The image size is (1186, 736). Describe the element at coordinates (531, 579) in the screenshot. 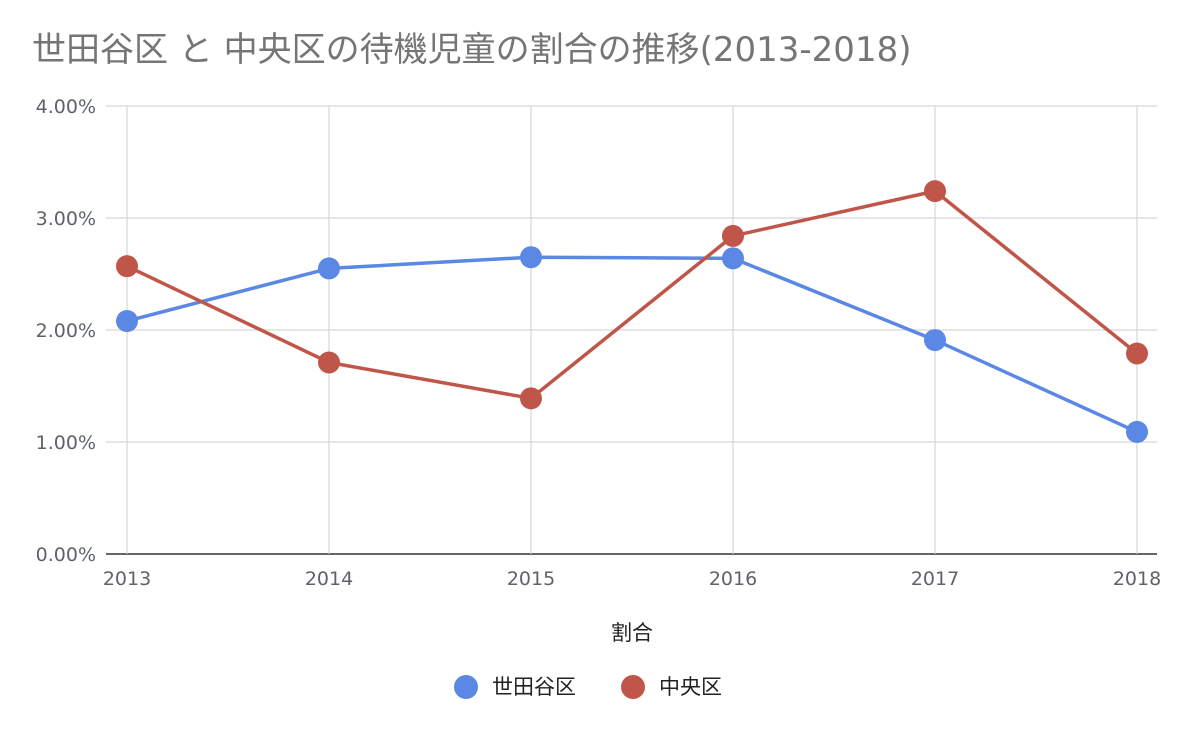

I see `x-tick-label: 2015` at that location.